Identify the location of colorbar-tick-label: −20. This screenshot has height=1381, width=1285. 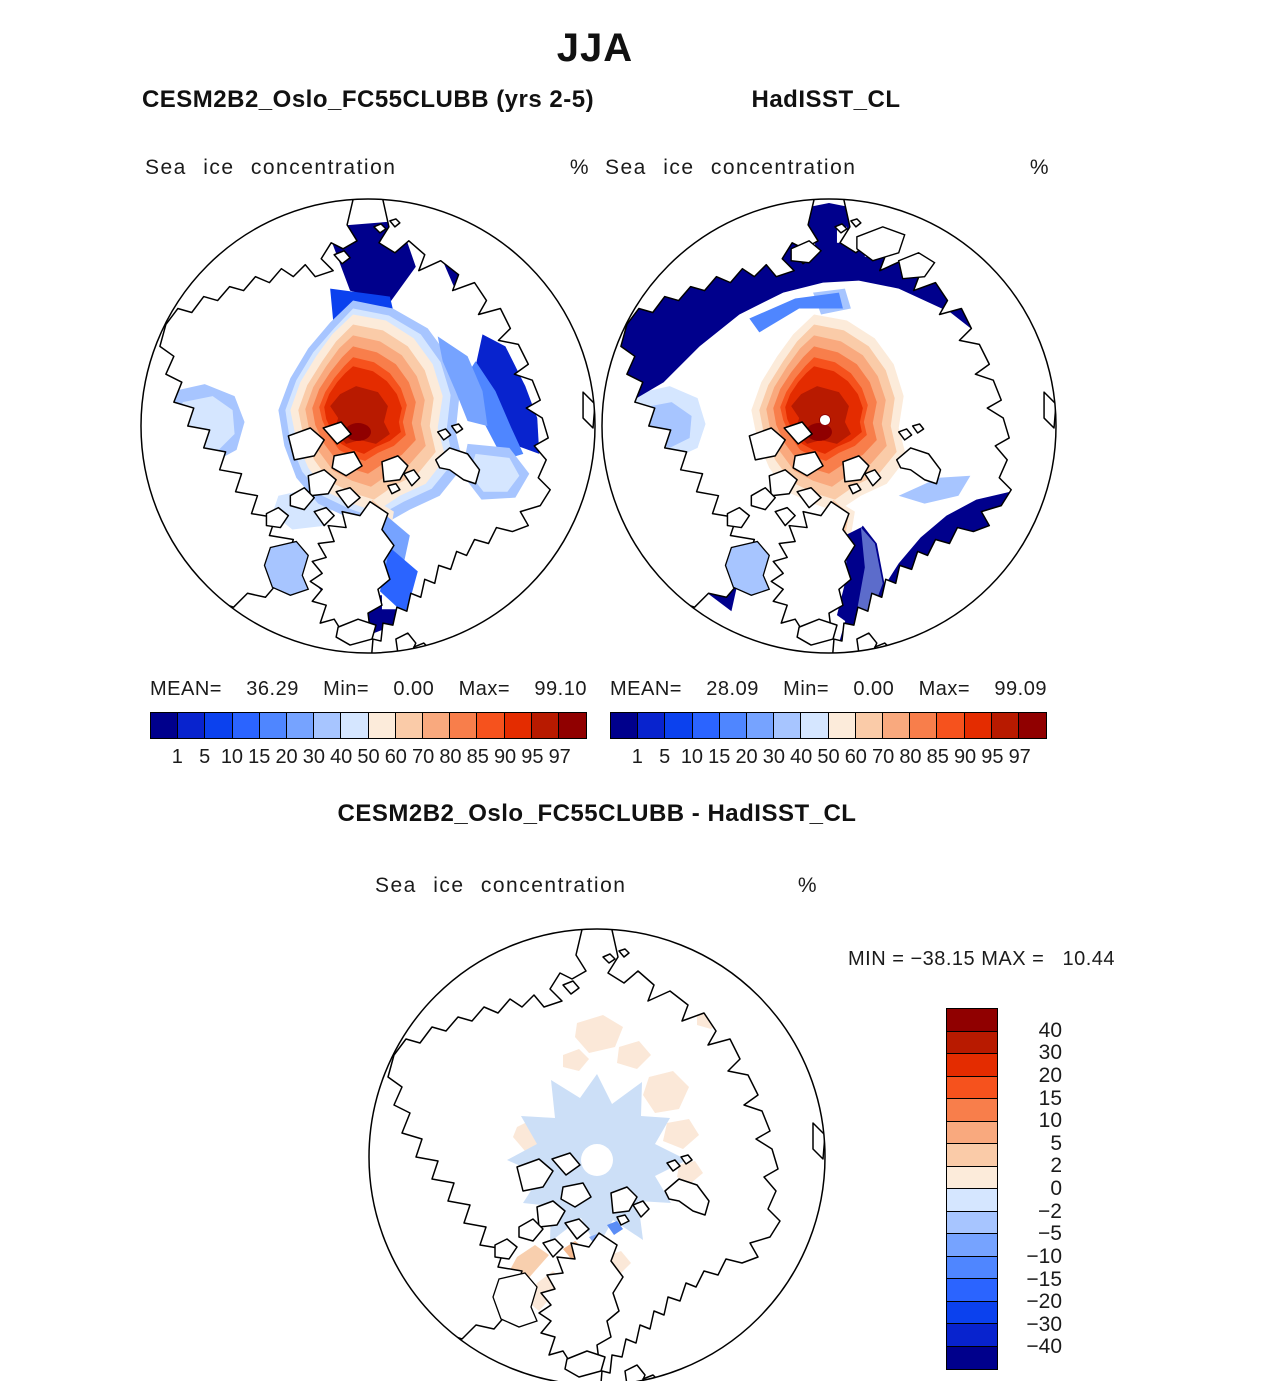
(1044, 1302).